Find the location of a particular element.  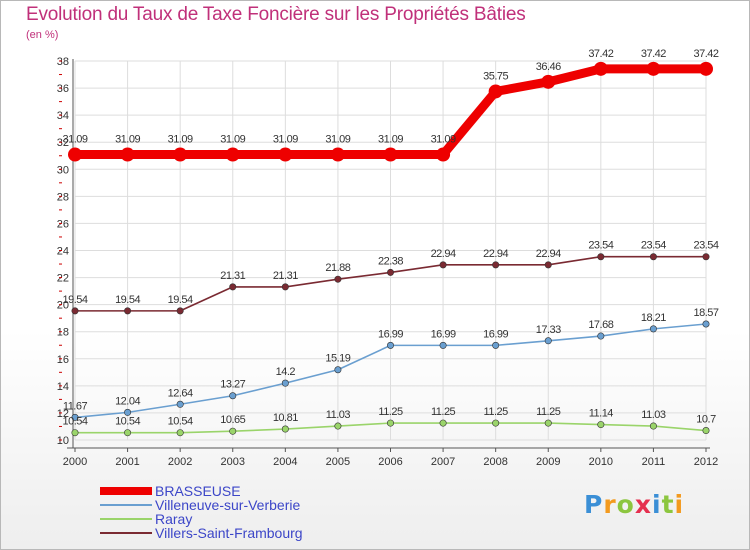

data-label: 11.67 is located at coordinates (75, 406).